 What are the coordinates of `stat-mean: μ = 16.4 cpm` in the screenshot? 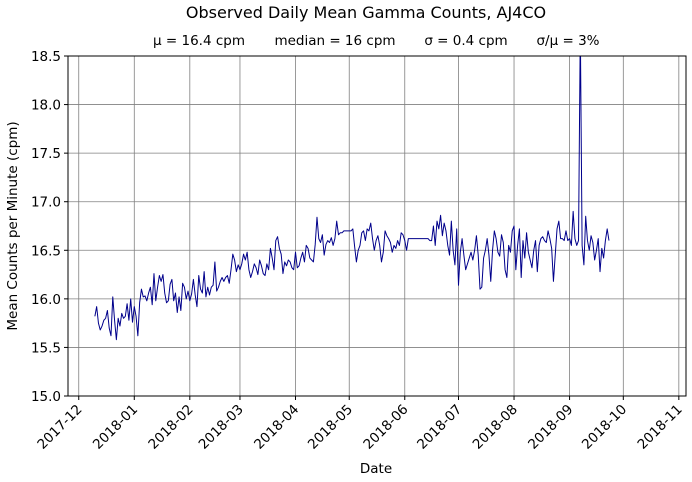 It's located at (199, 41).